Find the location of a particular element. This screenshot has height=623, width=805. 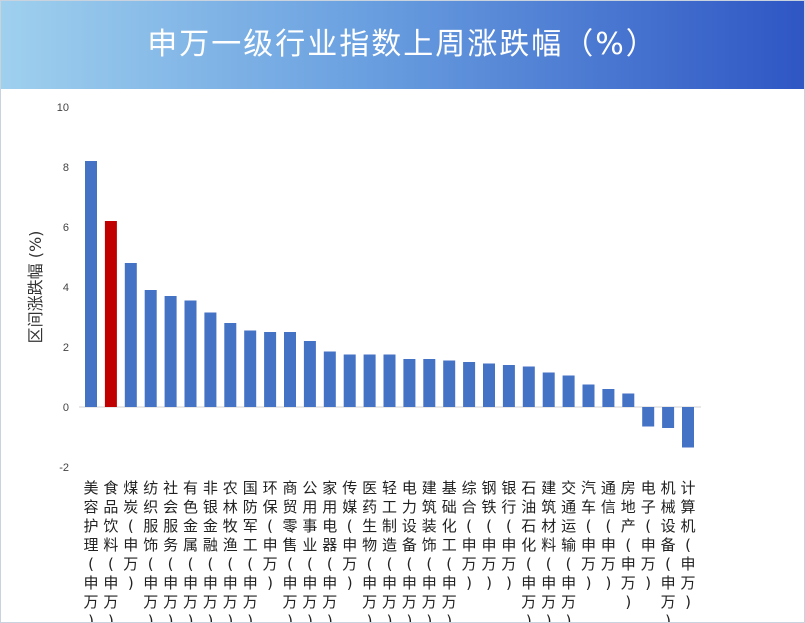

chart-title: 申万一级行业指数上周涨跌幅（%） is located at coordinates (402, 44).